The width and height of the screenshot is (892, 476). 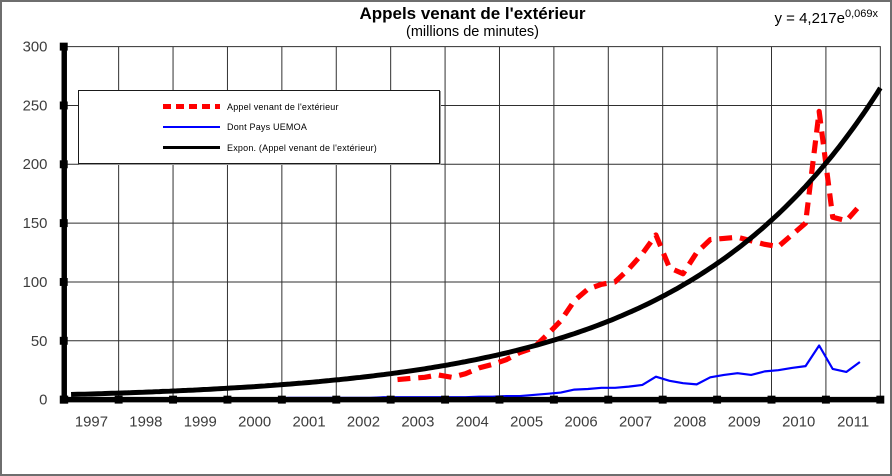 What do you see at coordinates (35, 165) in the screenshot?
I see `y-tick-label: 200` at bounding box center [35, 165].